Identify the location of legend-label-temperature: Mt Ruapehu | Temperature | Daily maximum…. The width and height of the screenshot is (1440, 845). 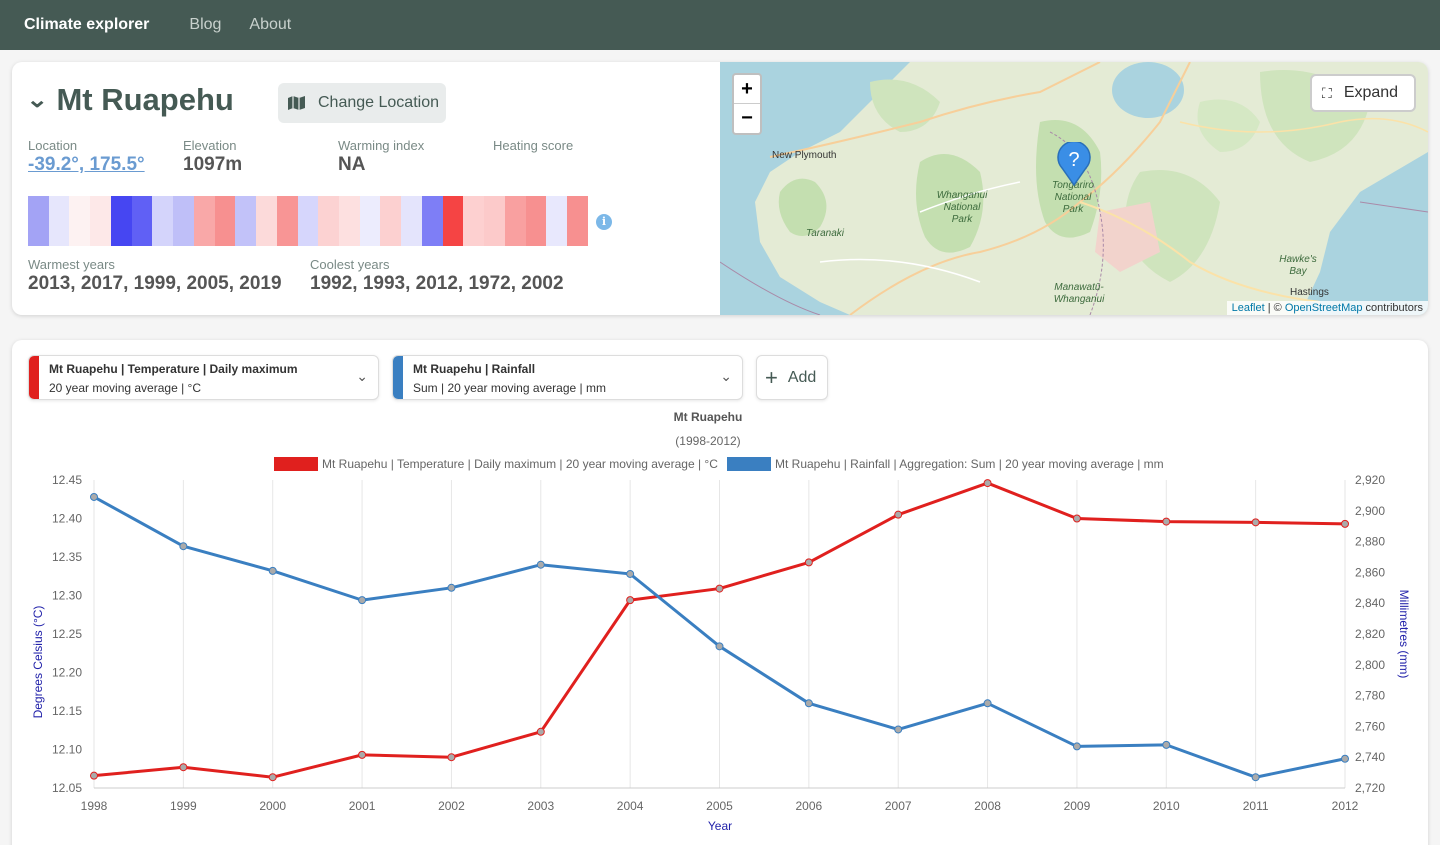
(520, 464).